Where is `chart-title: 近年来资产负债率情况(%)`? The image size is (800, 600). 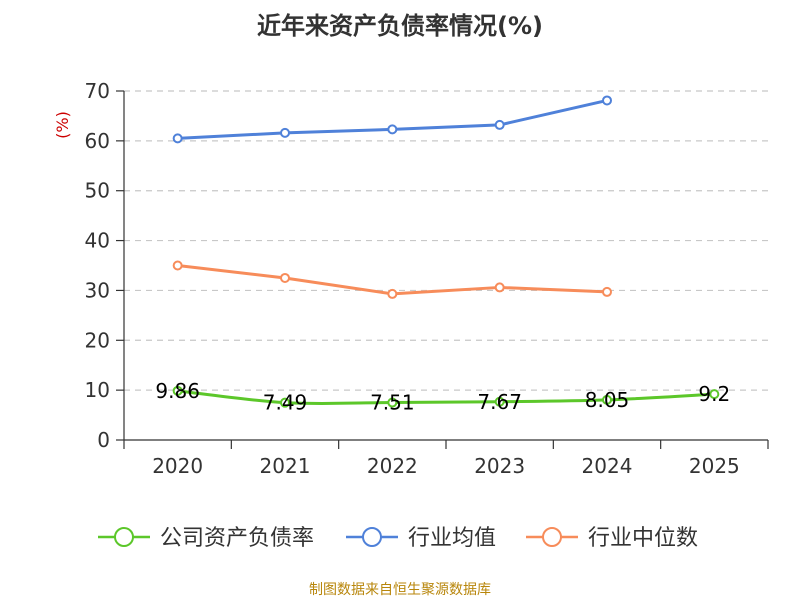 chart-title: 近年来资产负债率情况(%) is located at coordinates (400, 26).